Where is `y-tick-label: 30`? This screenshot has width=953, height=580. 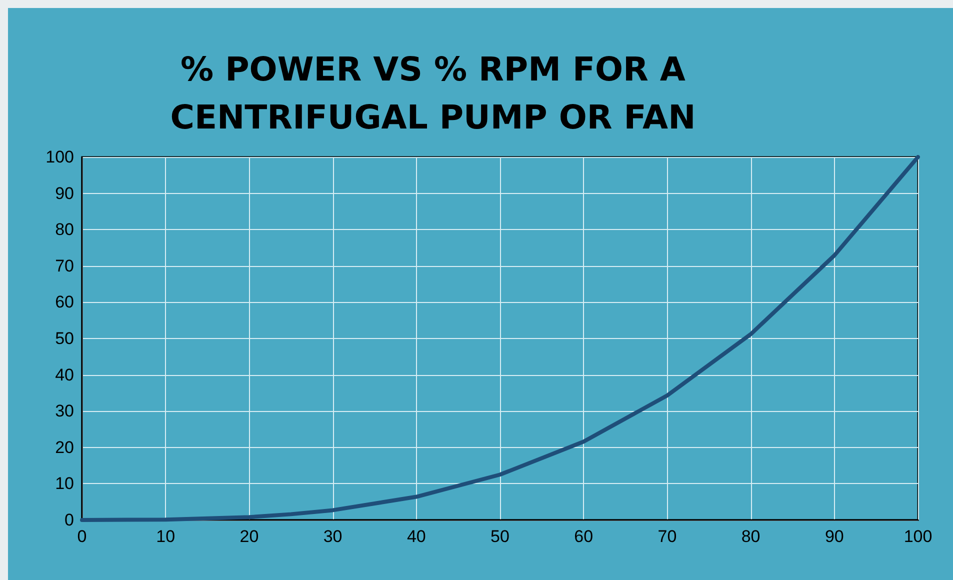 y-tick-label: 30 is located at coordinates (64, 411).